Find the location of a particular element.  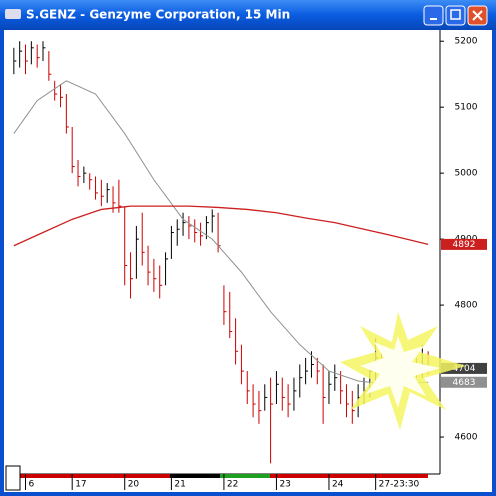

x-tick-label: 17 is located at coordinates (80, 485).